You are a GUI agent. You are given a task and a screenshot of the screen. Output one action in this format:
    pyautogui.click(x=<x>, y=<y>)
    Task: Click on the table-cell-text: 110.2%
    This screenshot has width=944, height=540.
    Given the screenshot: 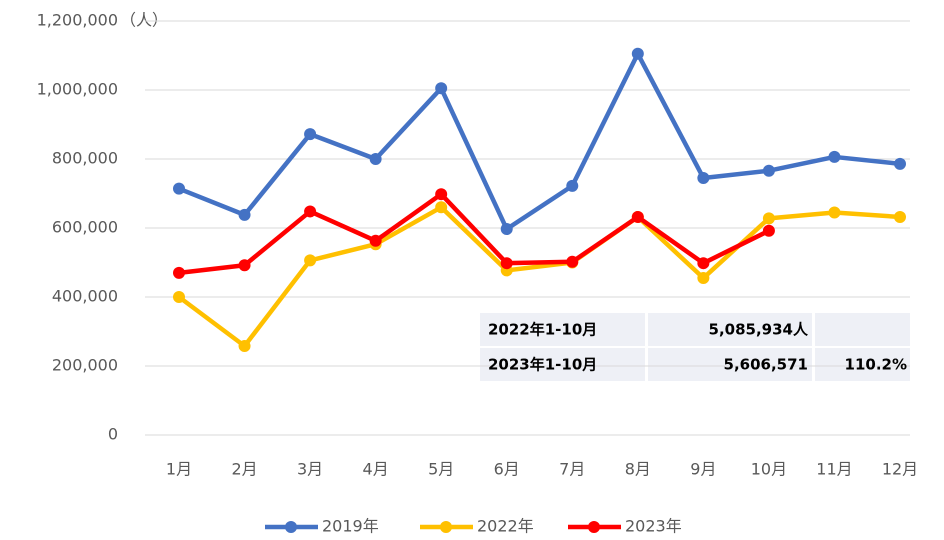 What is the action you would take?
    pyautogui.click(x=876, y=365)
    